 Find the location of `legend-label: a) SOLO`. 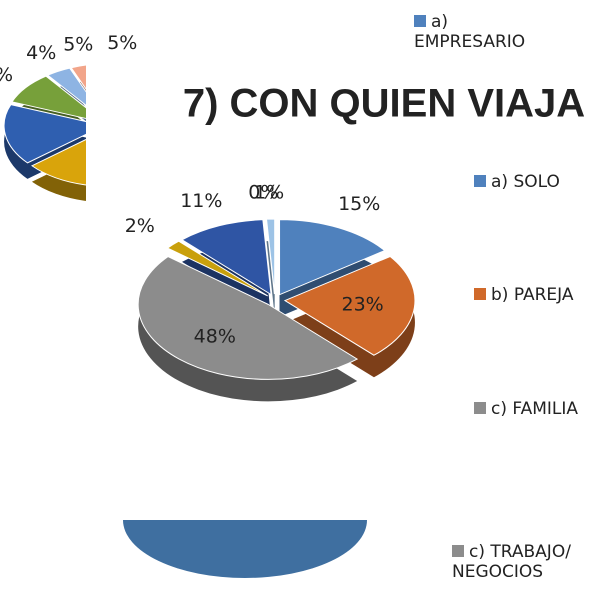

legend-label: a) SOLO is located at coordinates (525, 182).